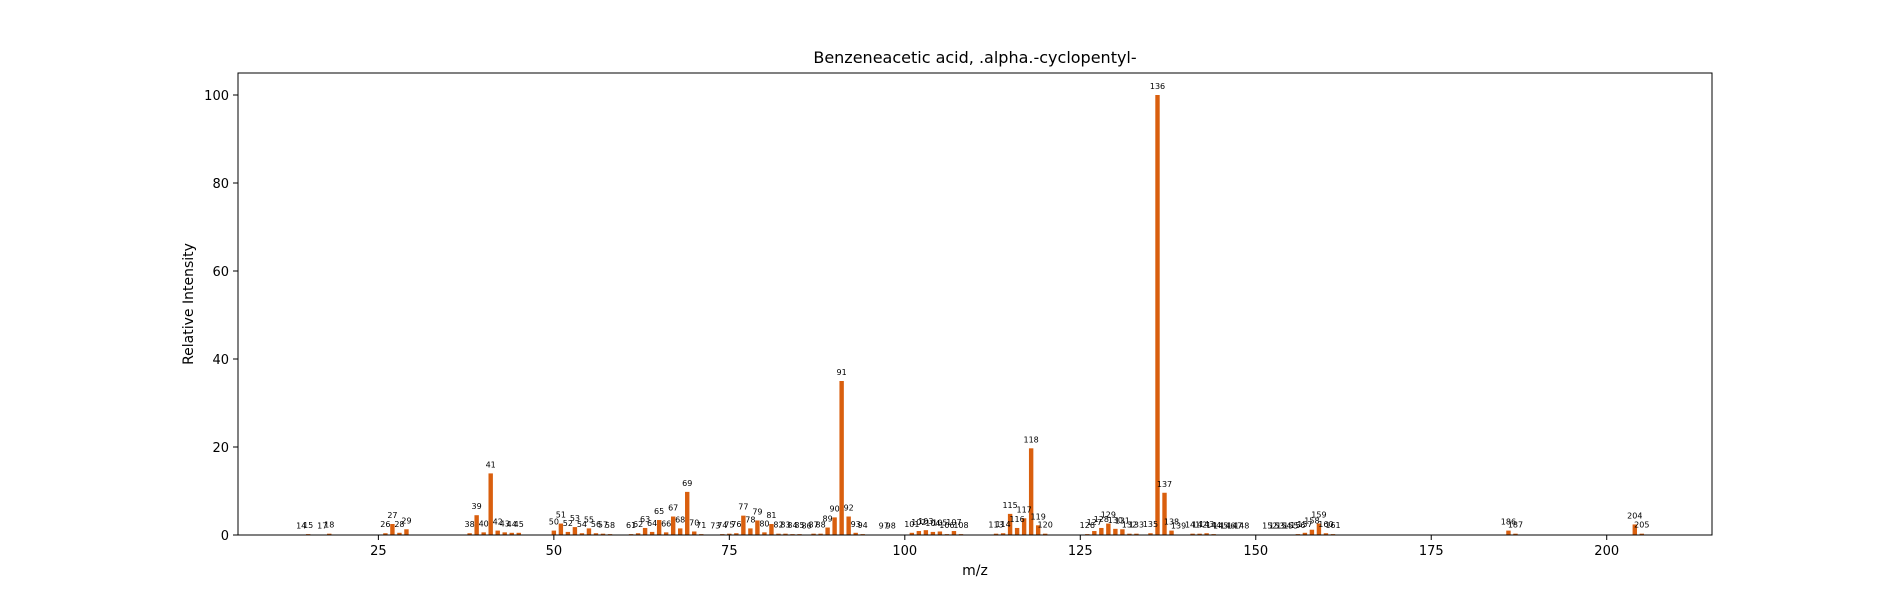  Describe the element at coordinates (975, 571) in the screenshot. I see `x-axis-label: m/z` at that location.